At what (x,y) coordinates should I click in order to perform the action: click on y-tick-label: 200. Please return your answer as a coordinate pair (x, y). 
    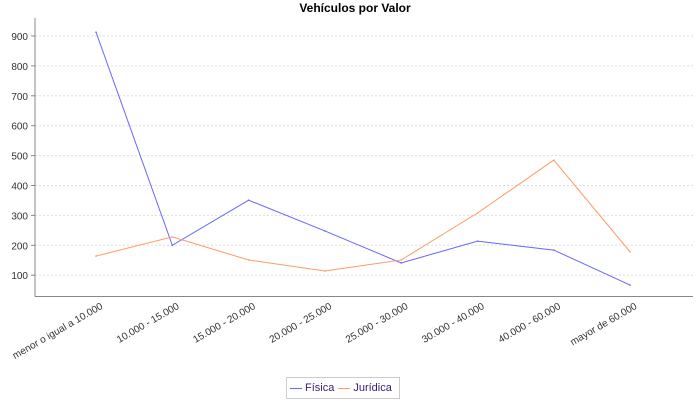
    Looking at the image, I should click on (19, 246).